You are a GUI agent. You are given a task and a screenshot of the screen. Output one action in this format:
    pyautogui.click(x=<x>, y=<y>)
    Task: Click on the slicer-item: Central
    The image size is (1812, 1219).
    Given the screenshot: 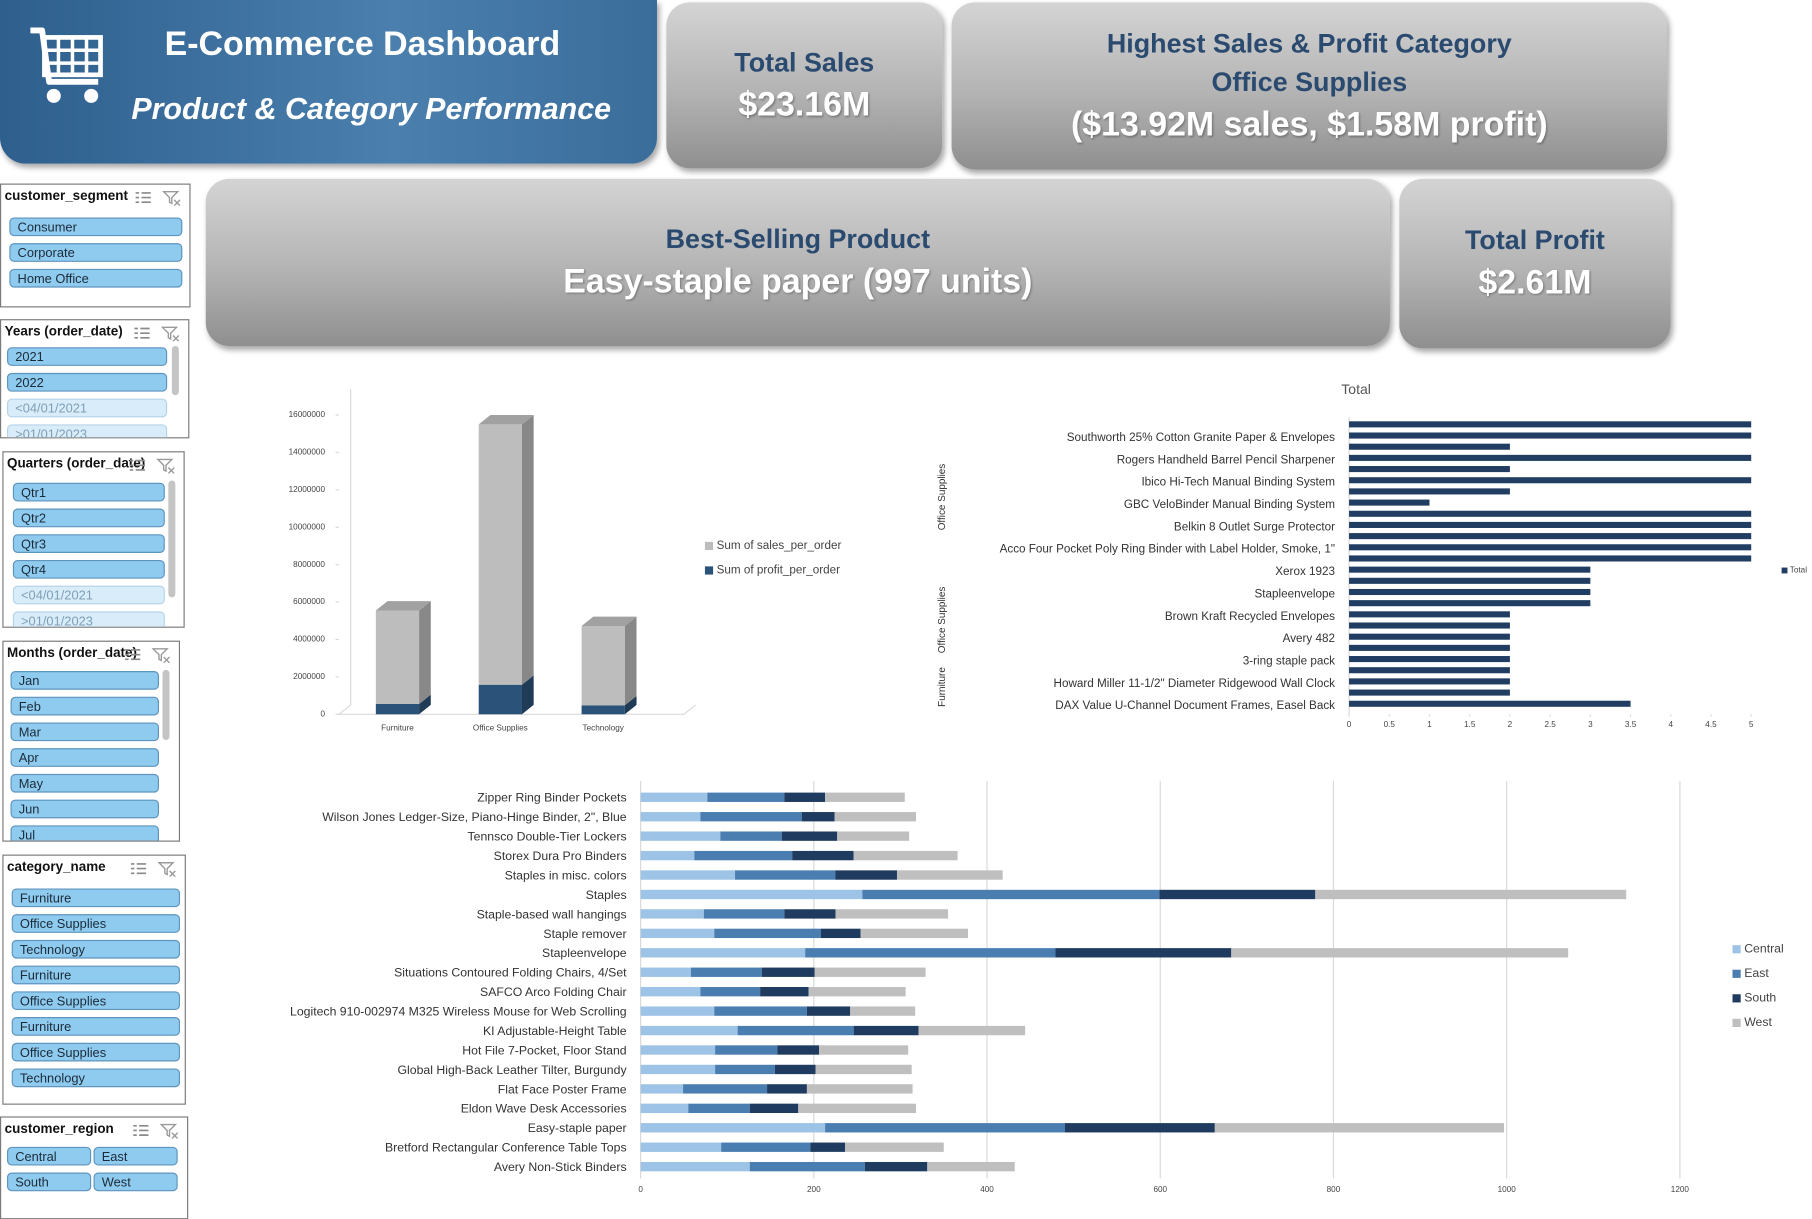 What is the action you would take?
    pyautogui.click(x=49, y=1156)
    